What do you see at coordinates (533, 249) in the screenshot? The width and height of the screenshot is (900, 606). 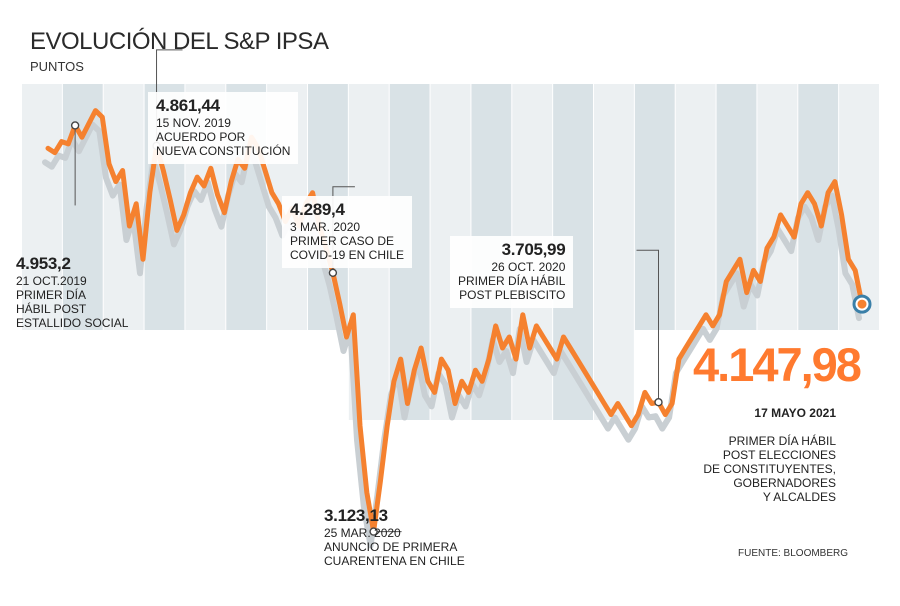 I see `annotation-value: 3.705,99` at bounding box center [533, 249].